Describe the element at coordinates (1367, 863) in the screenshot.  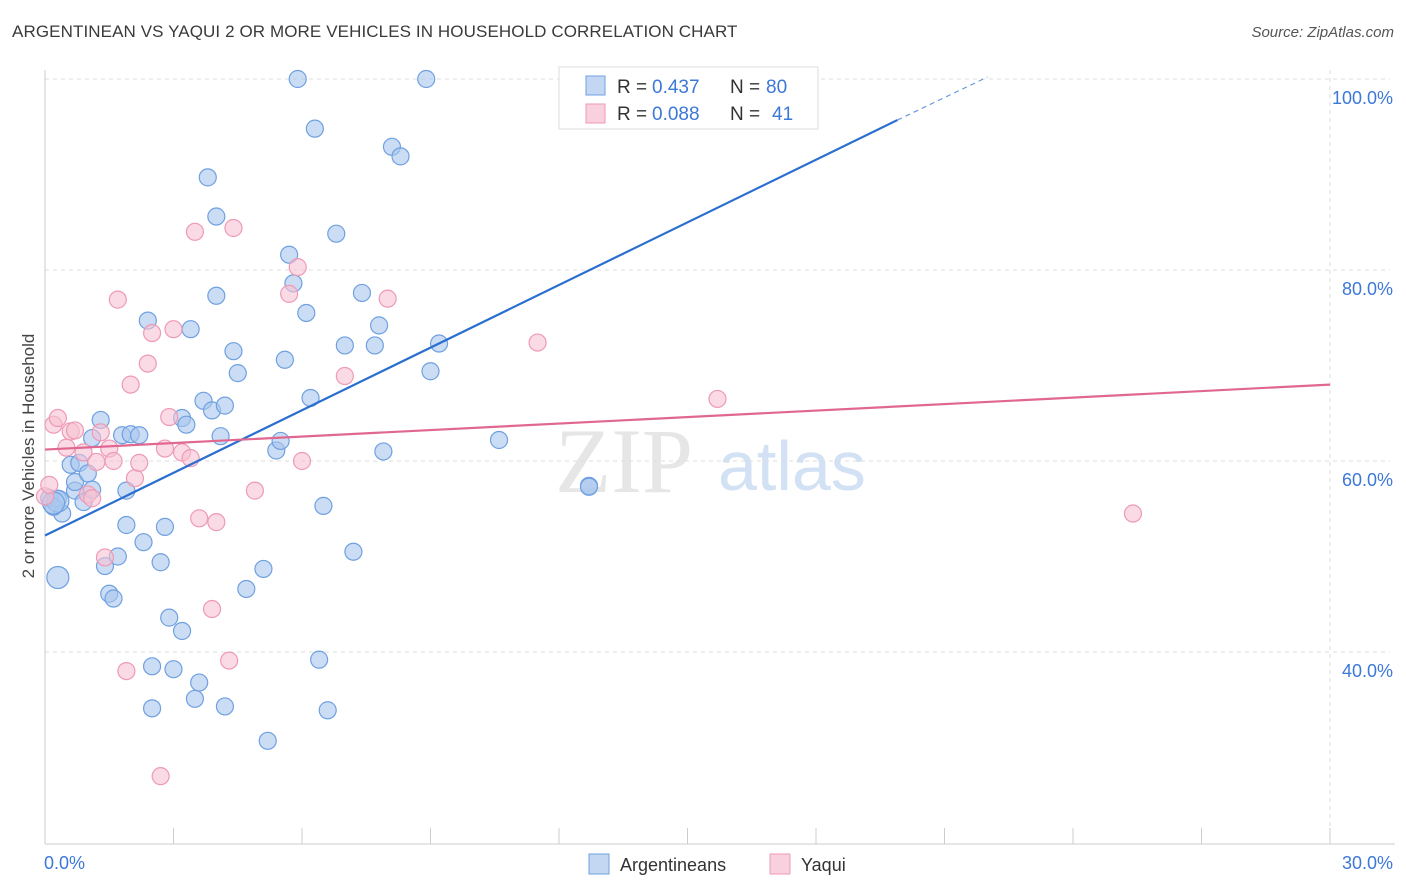
I see `x-tick-label: 30.0%` at that location.